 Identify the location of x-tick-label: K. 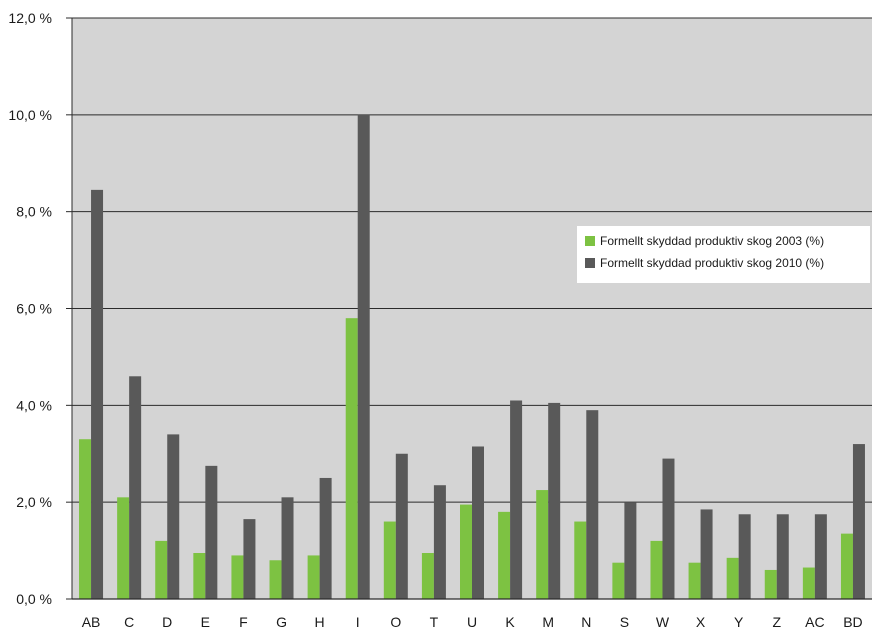
(510, 622).